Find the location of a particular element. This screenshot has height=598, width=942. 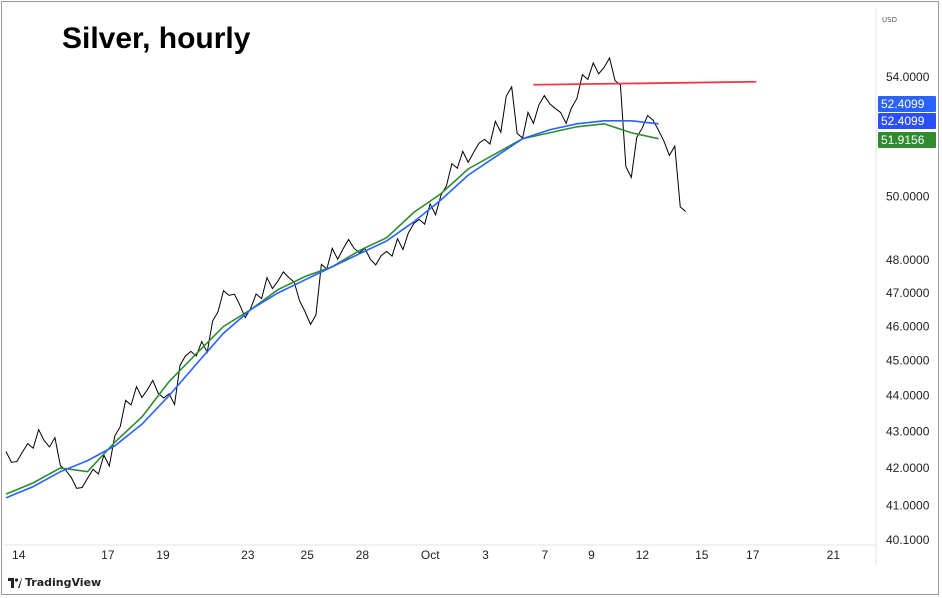

price-label-layer: 52.4099 52.4099 51.9156 is located at coordinates (907, 122).